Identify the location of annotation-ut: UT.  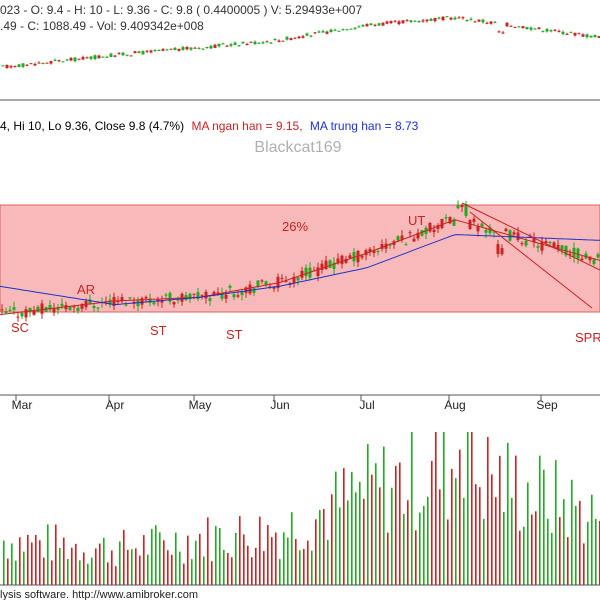
(416, 220).